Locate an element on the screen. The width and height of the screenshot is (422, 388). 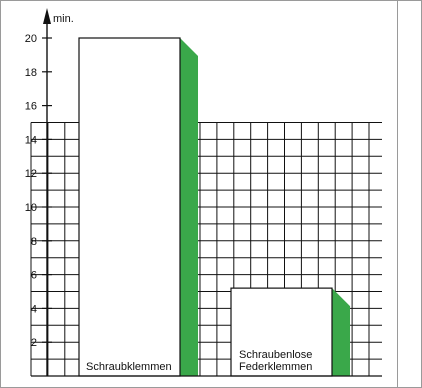
y-tick-label: 14 is located at coordinates (31, 140).